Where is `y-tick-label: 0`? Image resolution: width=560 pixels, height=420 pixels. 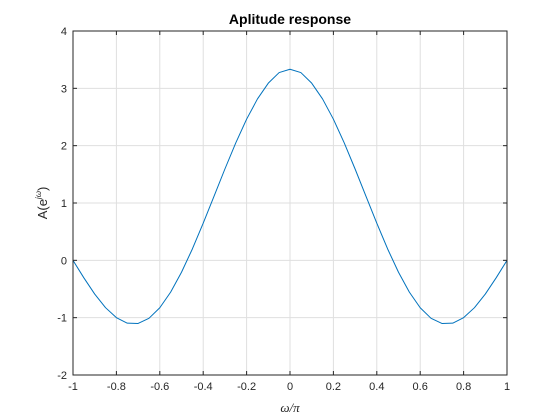 y-tick-label: 0 is located at coordinates (64, 261).